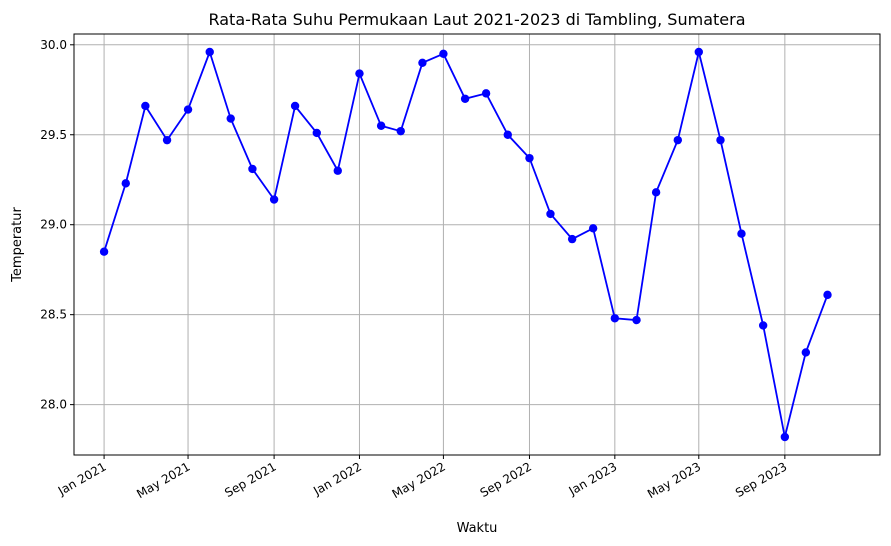 The width and height of the screenshot is (891, 546). What do you see at coordinates (53, 135) in the screenshot?
I see `y-tick-label: 29.5` at bounding box center [53, 135].